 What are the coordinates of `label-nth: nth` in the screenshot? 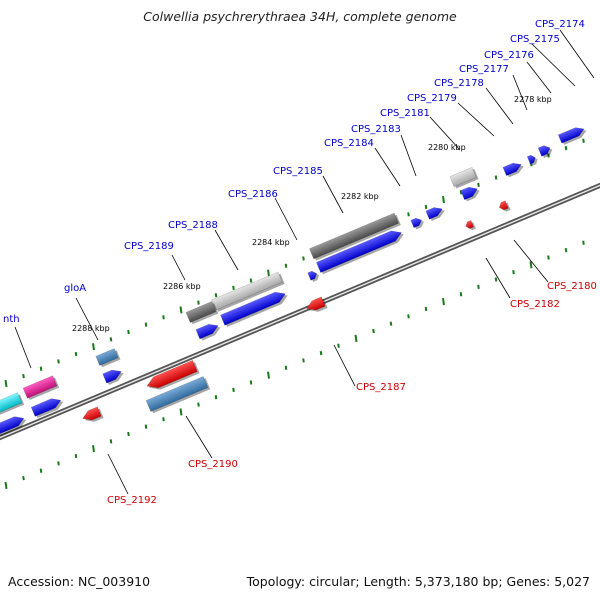 It's located at (11, 319).